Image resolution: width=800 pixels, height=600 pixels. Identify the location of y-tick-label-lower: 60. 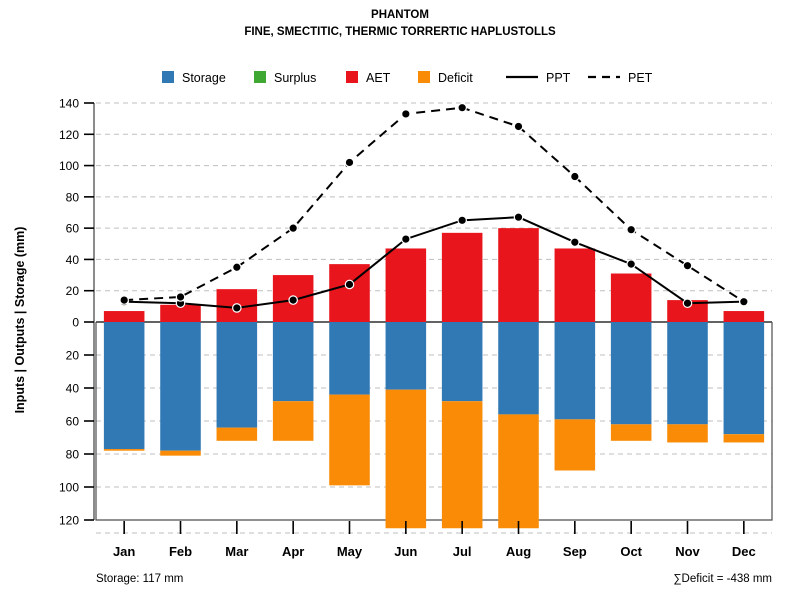
(73, 422).